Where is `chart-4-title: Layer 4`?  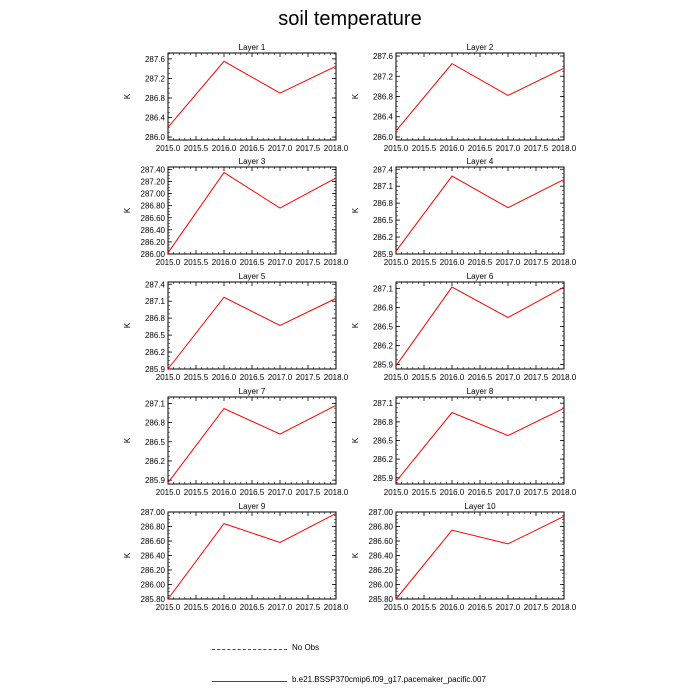
chart-4-title: Layer 4 is located at coordinates (480, 161).